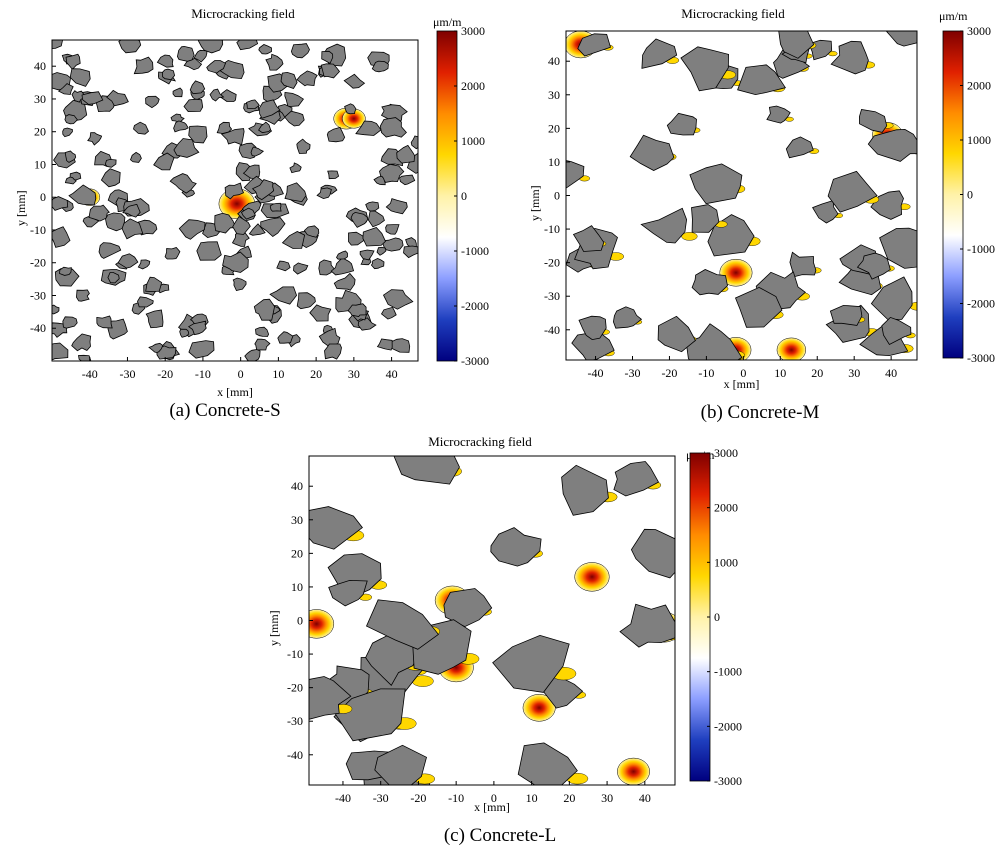 This screenshot has width=995, height=851. I want to click on strain-hotspot, so click(633, 771).